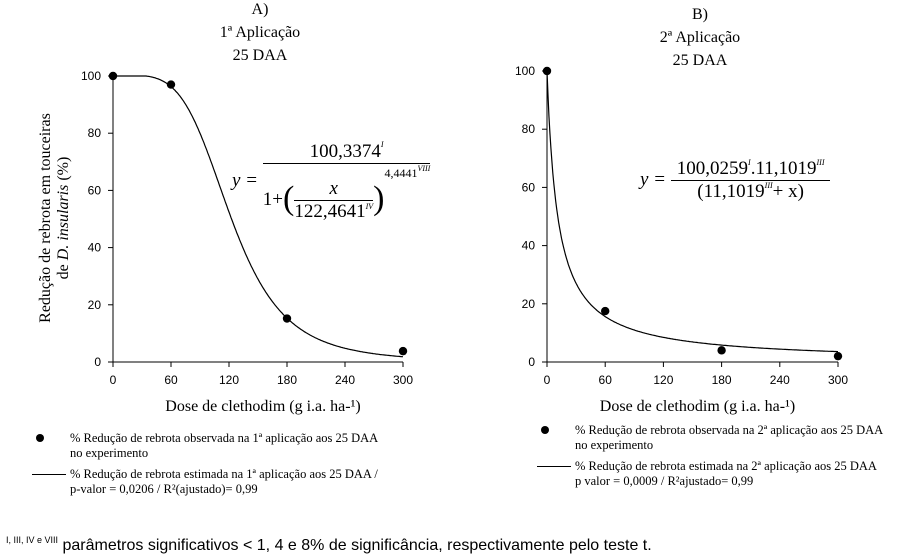 This screenshot has width=913, height=559. I want to click on chart-a-y-axis-label-line1: Redução de rebrota em touceiras, so click(45, 218).